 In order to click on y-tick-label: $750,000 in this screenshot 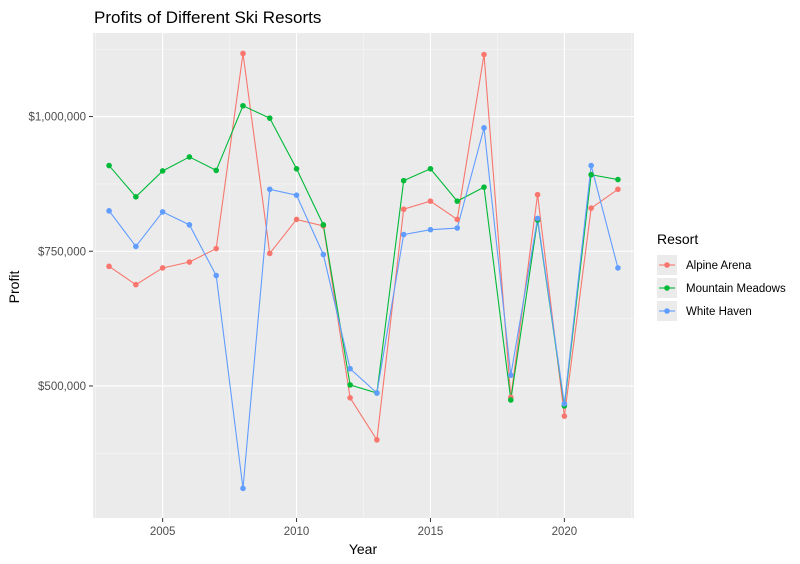, I will do `click(62, 252)`.